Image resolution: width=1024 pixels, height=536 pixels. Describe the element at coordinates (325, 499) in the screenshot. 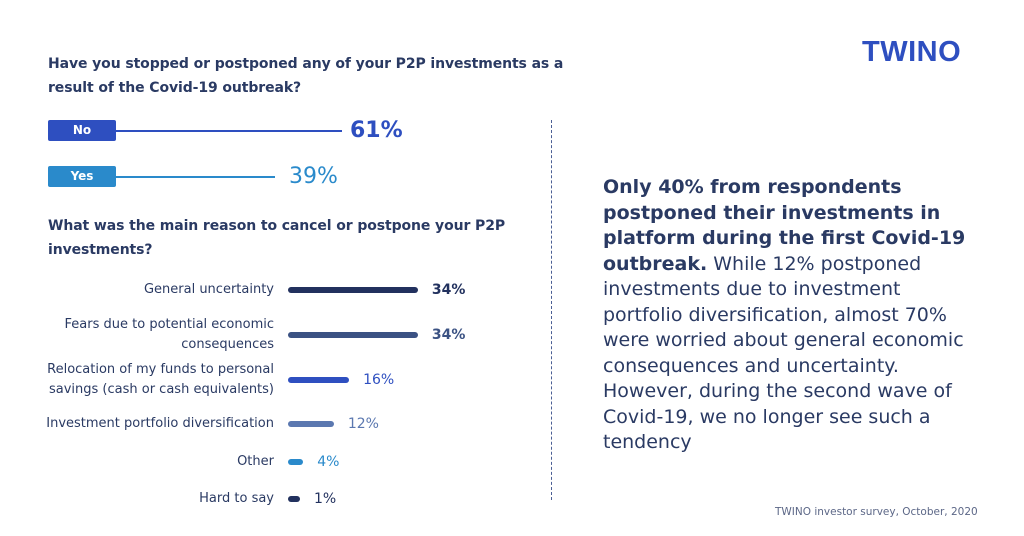

I see `bar-value-label: 1%` at that location.